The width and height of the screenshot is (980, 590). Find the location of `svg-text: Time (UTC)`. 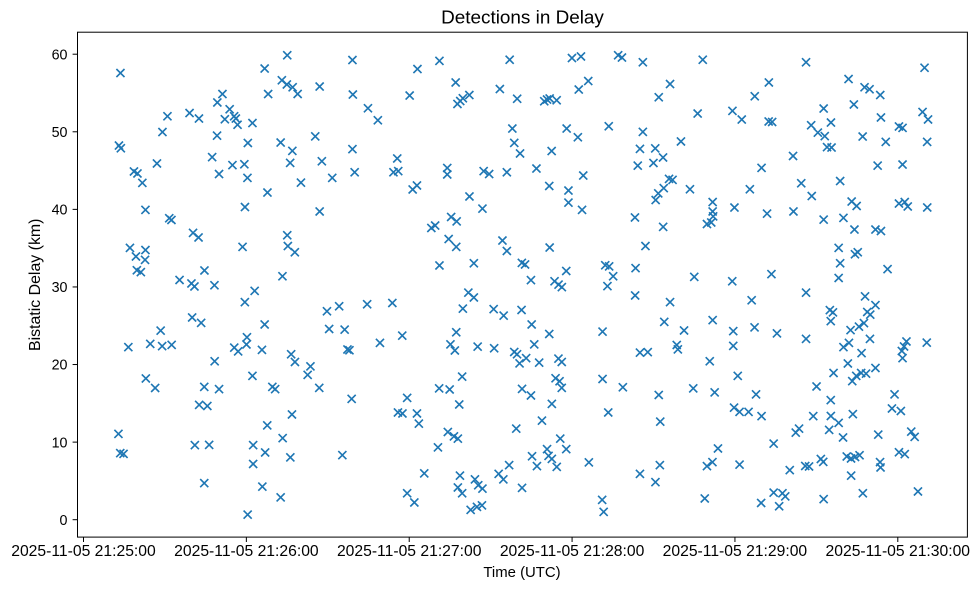

svg-text: Time (UTC) is located at coordinates (521, 573).